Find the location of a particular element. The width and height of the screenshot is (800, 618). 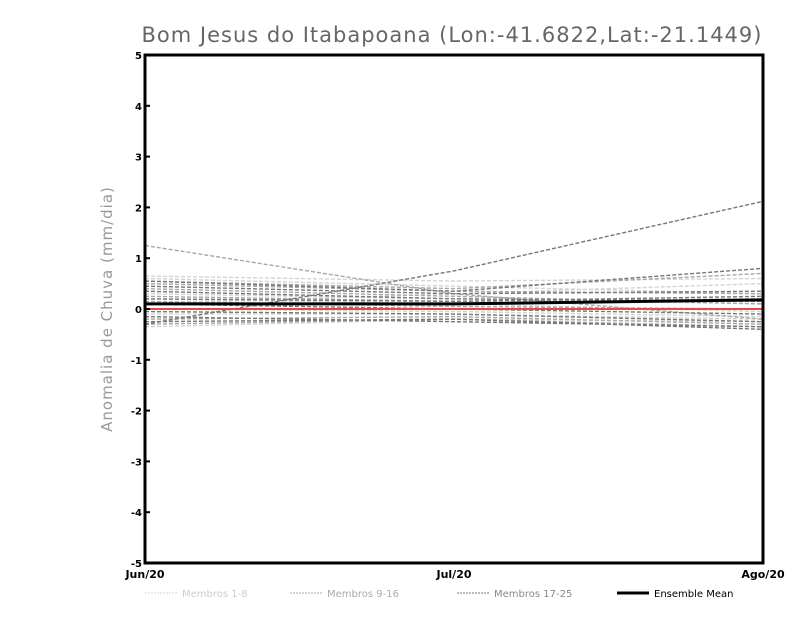

y-tick-label: -2 is located at coordinates (136, 412).